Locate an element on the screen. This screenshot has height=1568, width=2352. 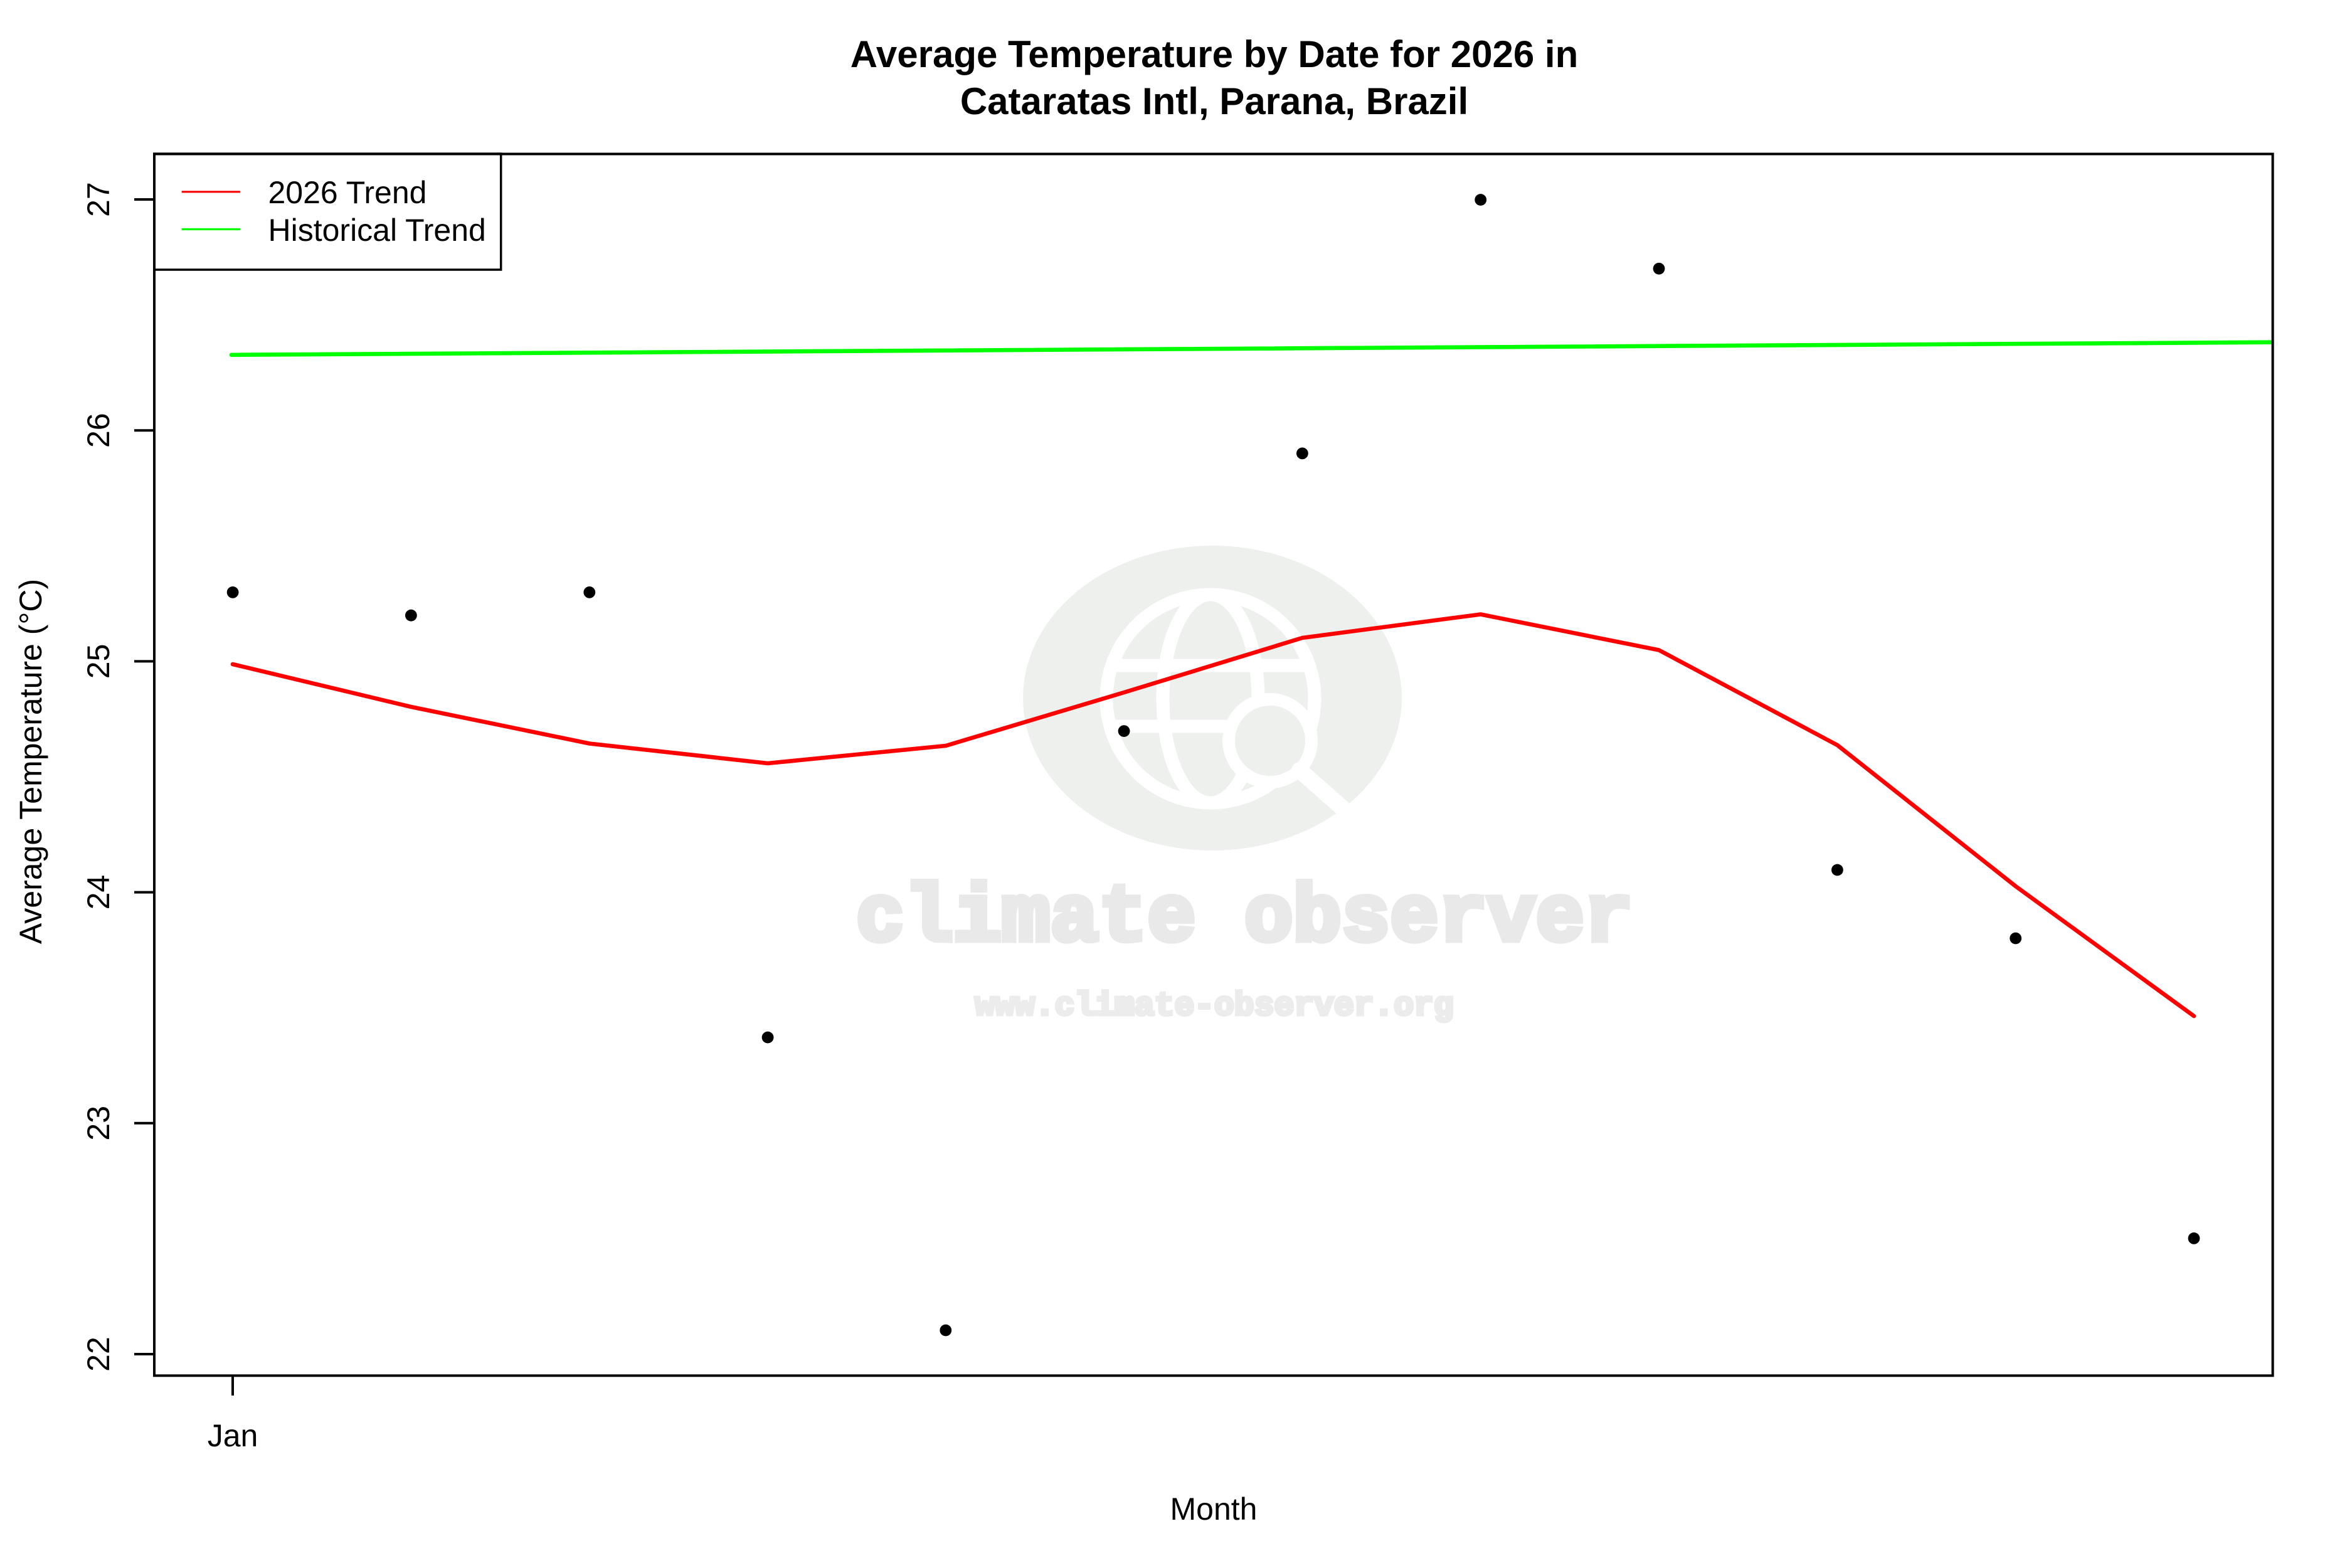
svg-text: 22 is located at coordinates (98, 1354).